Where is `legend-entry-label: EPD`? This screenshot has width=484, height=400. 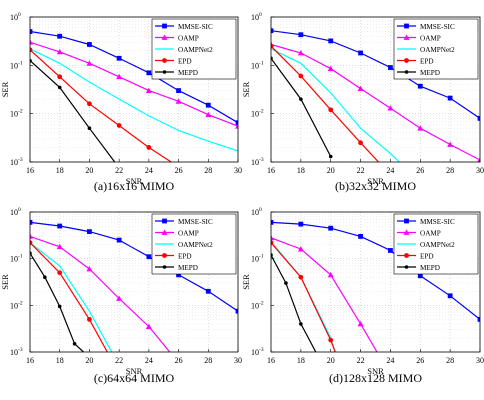
legend-entry-label: EPD is located at coordinates (185, 256).